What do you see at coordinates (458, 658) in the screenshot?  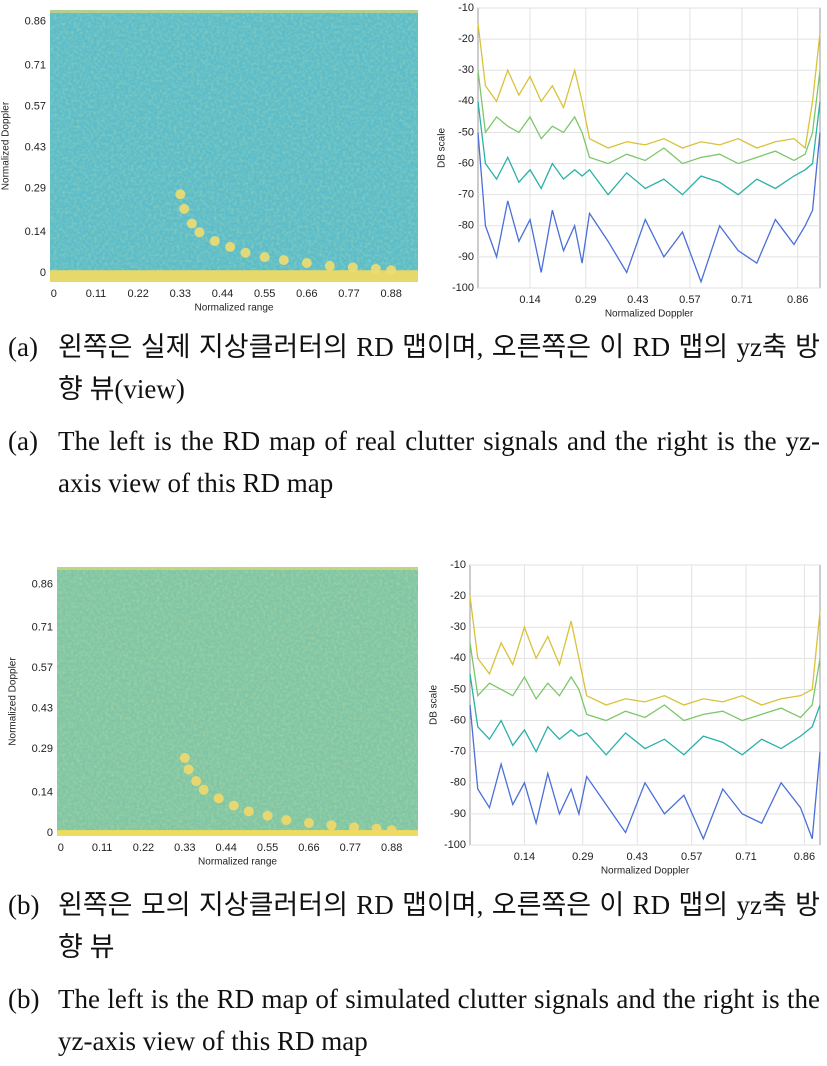 I see `y-tick-label: -40` at bounding box center [458, 658].